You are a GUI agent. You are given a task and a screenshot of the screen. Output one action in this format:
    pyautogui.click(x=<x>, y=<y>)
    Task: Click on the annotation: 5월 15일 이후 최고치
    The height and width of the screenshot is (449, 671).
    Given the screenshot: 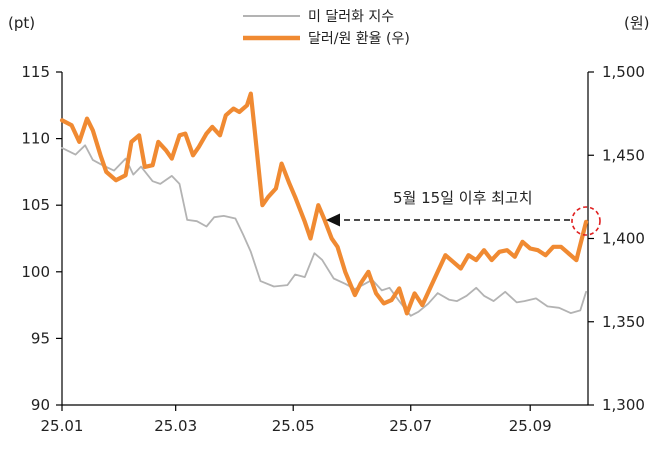 What is the action you would take?
    pyautogui.click(x=463, y=212)
    